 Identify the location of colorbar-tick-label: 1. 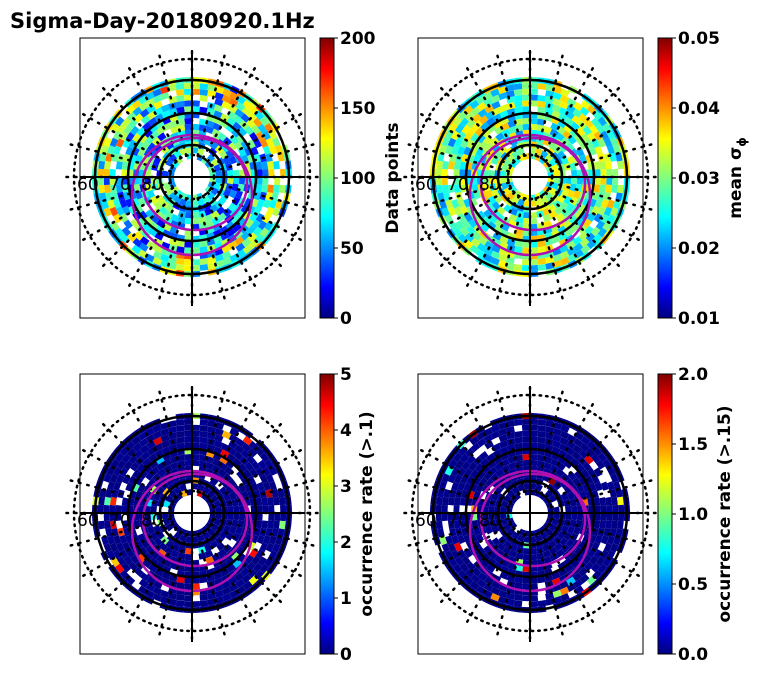
(346, 599).